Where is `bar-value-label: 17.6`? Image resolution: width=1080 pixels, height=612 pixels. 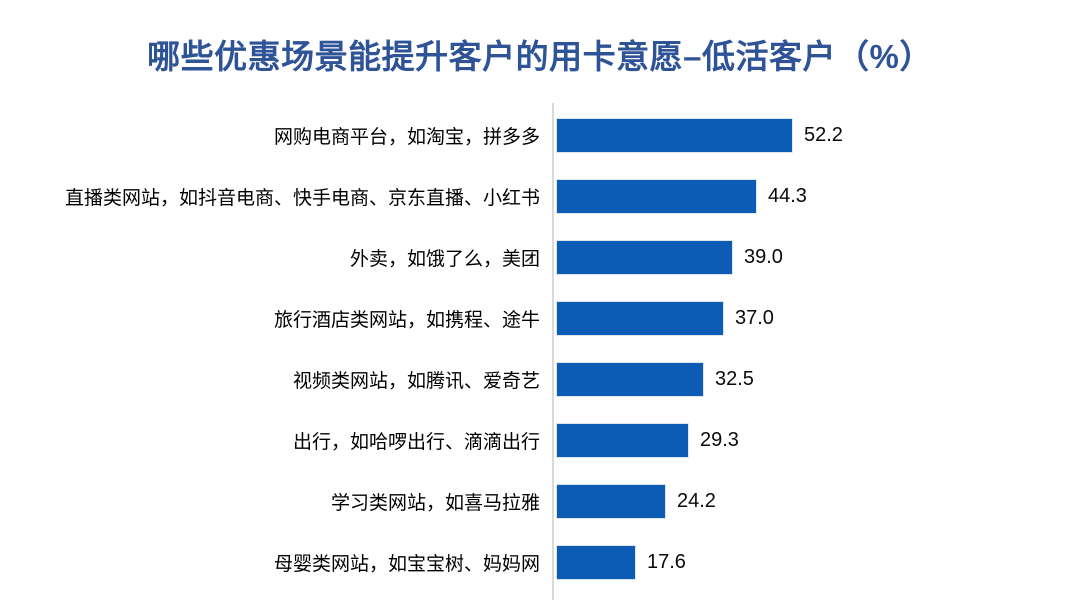 bar-value-label: 17.6 is located at coordinates (666, 562).